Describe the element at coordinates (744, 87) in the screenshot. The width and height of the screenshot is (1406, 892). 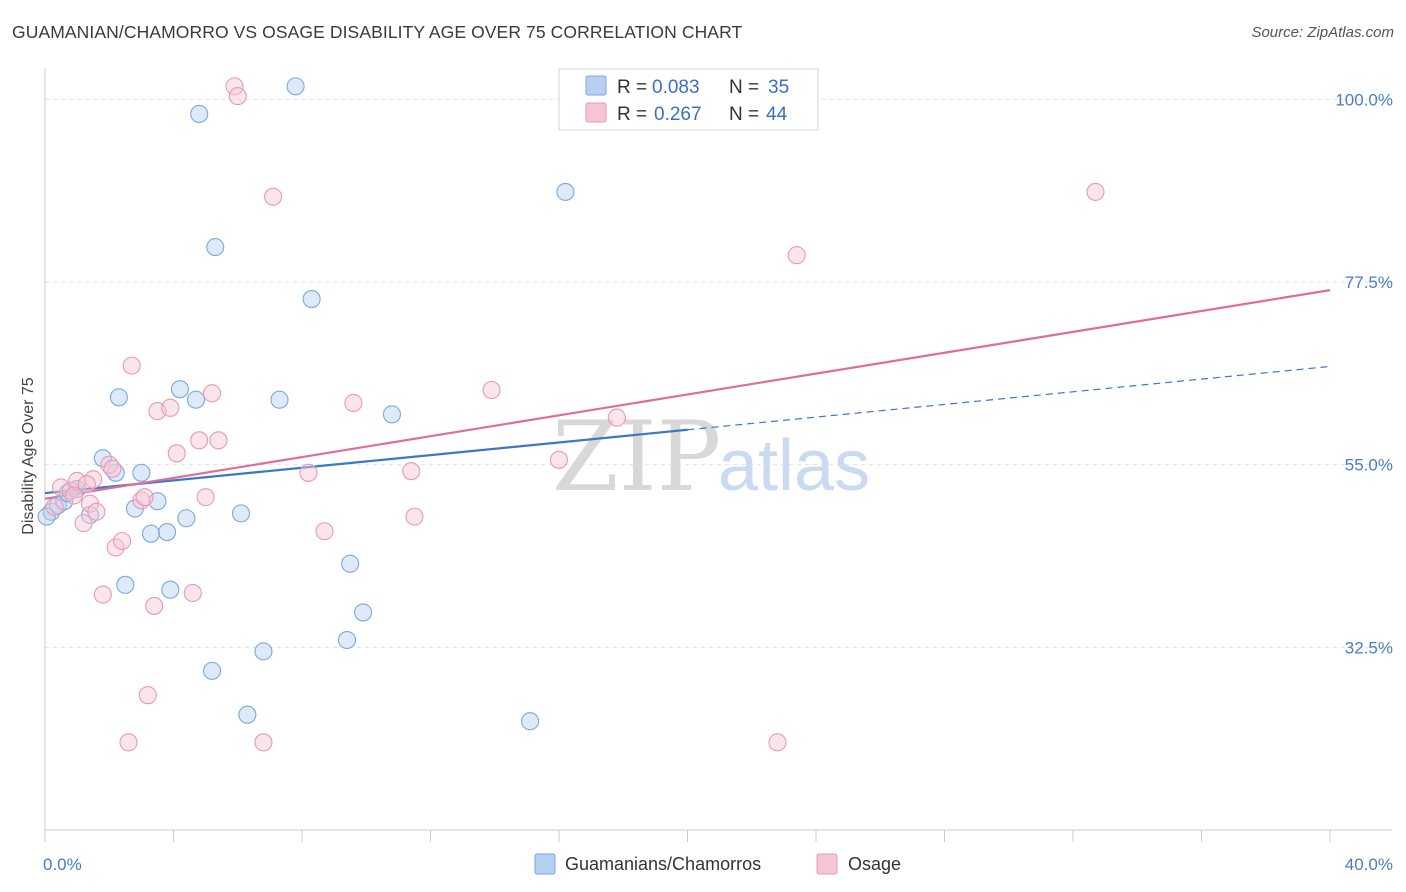
I see `legend-n-label-0: N =` at that location.